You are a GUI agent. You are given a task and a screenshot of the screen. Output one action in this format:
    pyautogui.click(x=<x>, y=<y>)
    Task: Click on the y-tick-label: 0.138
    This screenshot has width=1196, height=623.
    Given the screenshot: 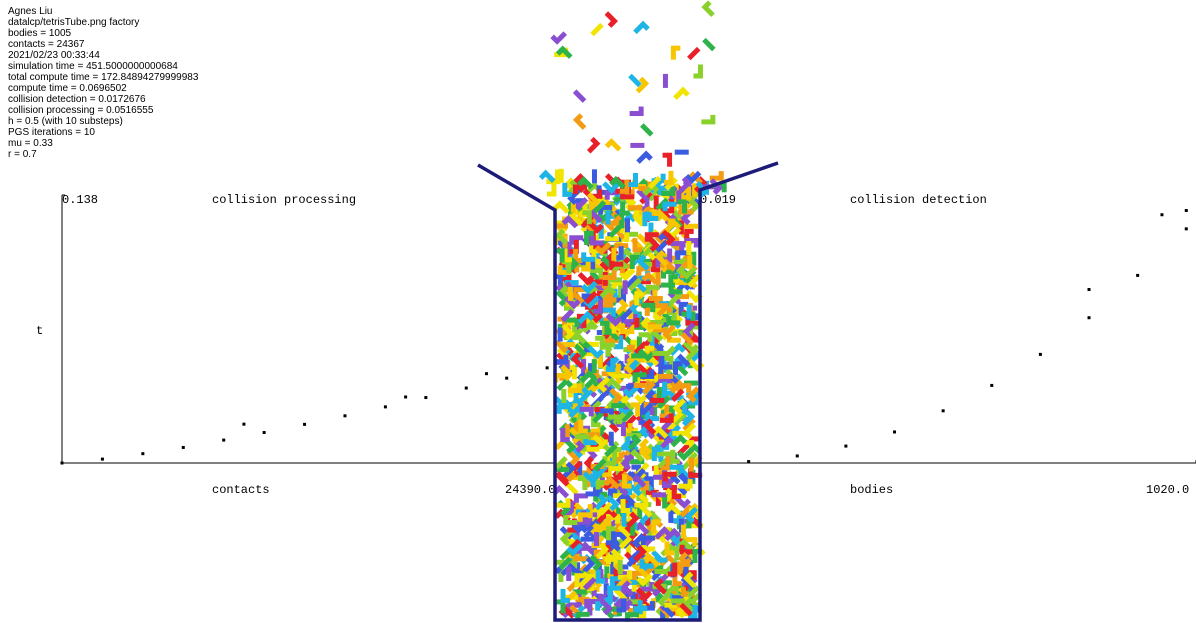 What is the action you would take?
    pyautogui.click(x=80, y=200)
    